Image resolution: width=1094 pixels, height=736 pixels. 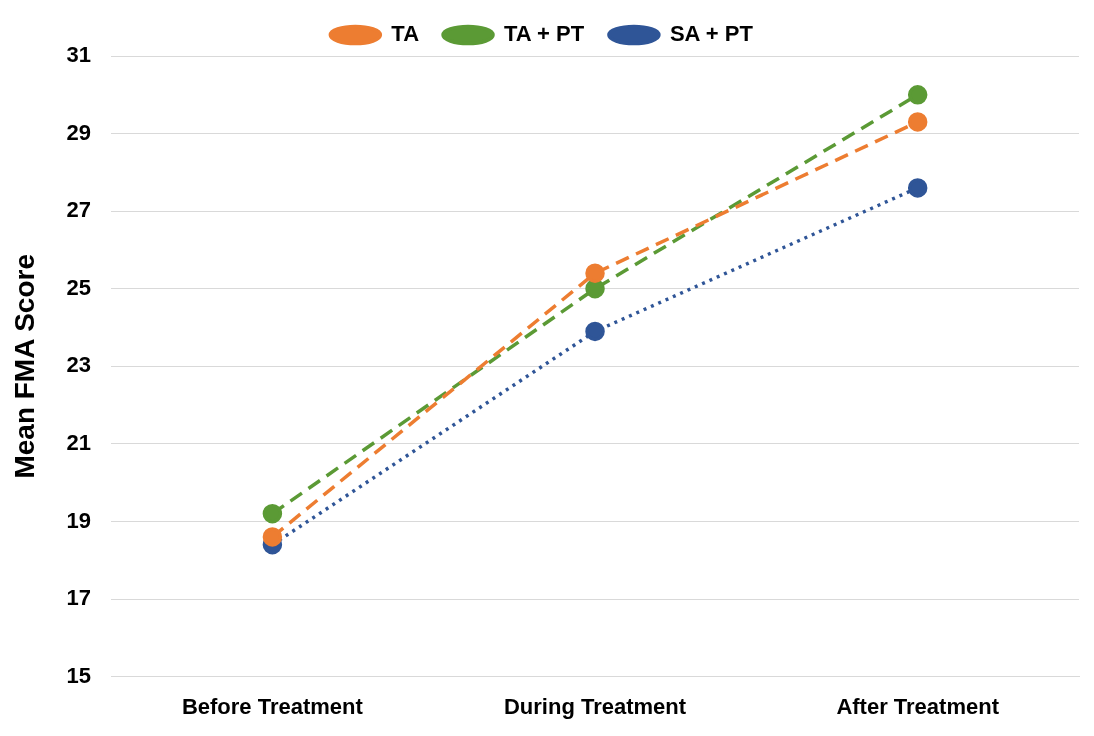 What do you see at coordinates (24, 366) in the screenshot?
I see `y-axis-title: Mean FMA Score` at bounding box center [24, 366].